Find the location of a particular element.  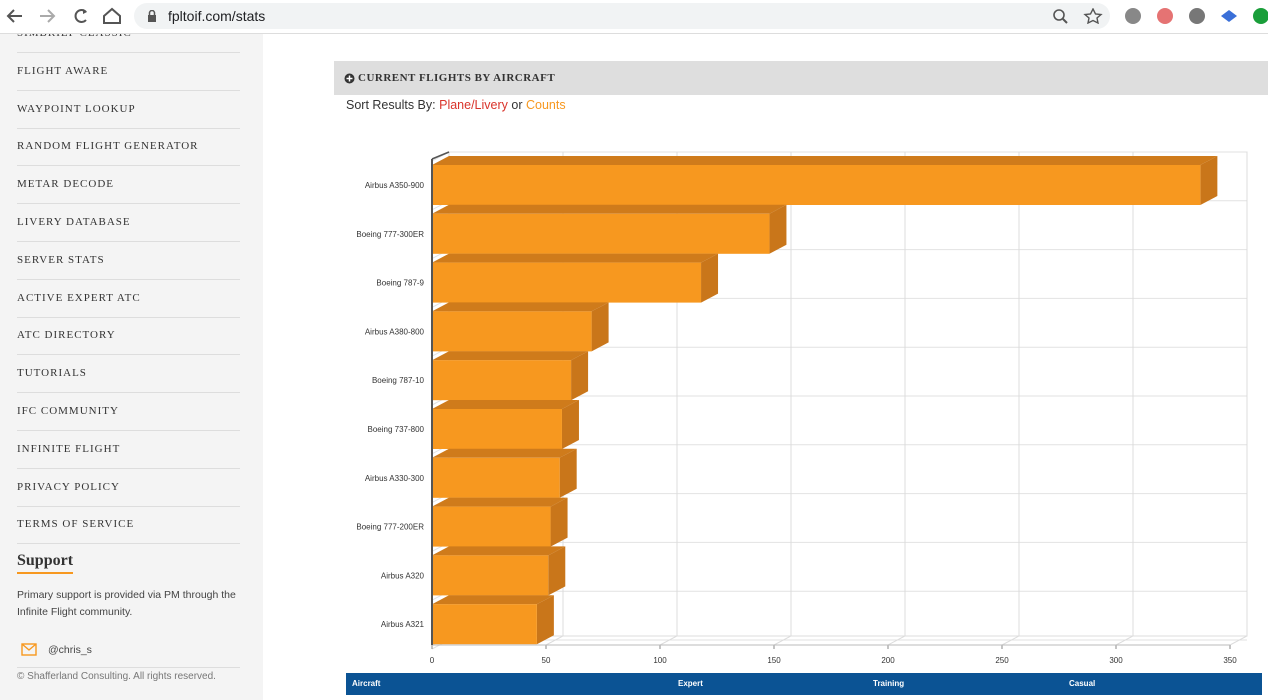

mail-icon is located at coordinates (29, 649).